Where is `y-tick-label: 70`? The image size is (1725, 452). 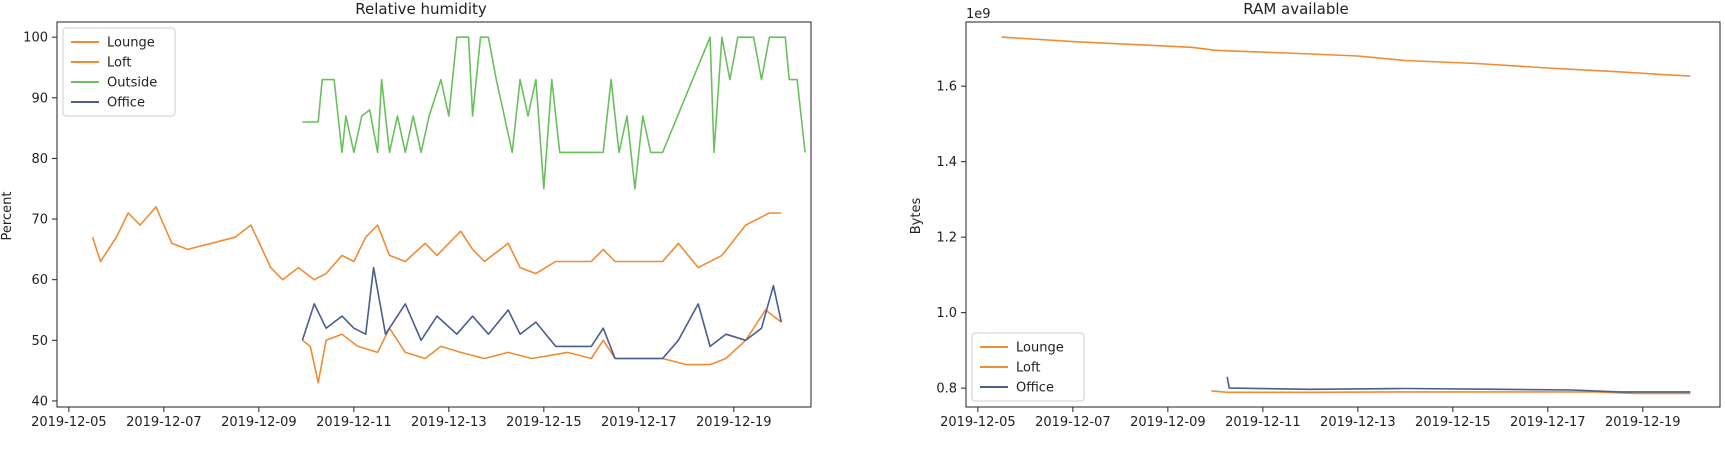 y-tick-label: 70 is located at coordinates (39, 220).